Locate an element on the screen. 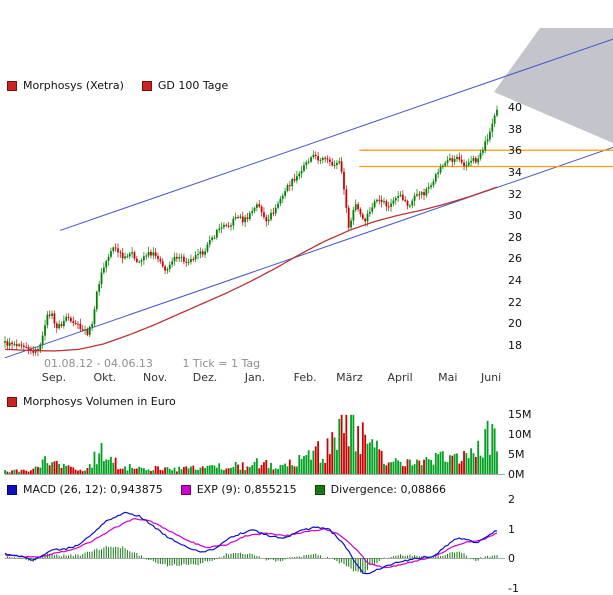 The image size is (613, 595). price-legend: Morphosys (Xetra) GD 100 Tage is located at coordinates (117, 85).